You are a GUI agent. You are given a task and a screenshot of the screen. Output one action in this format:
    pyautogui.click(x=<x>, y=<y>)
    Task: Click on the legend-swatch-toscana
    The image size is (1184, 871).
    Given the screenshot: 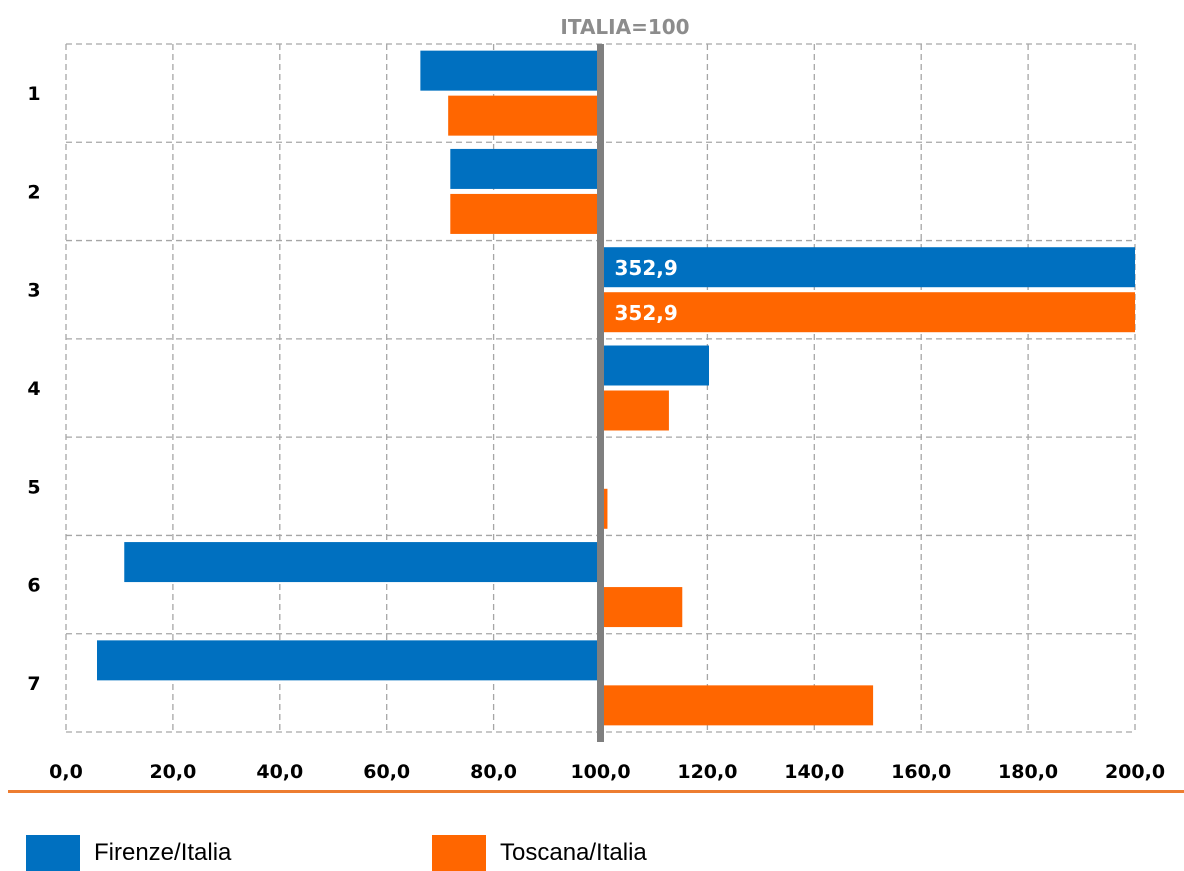 What is the action you would take?
    pyautogui.click(x=459, y=853)
    